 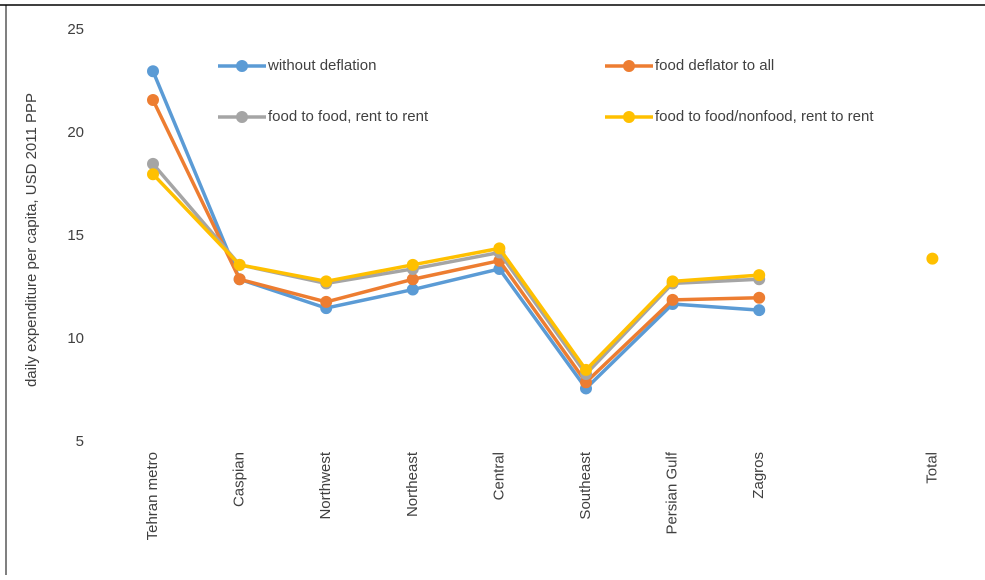 I want to click on x-tick-label: Total, so click(x=931, y=468).